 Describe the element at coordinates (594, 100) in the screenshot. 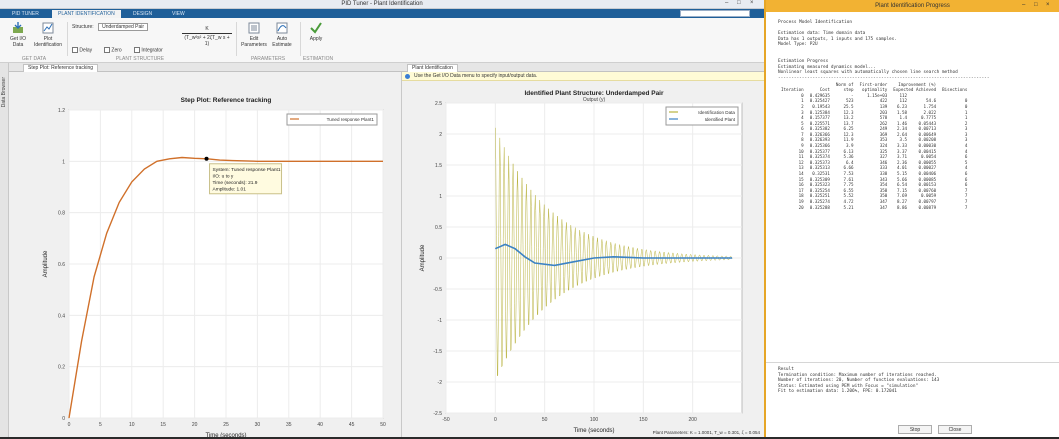

I see `chart-subtitle: Output (y)` at that location.